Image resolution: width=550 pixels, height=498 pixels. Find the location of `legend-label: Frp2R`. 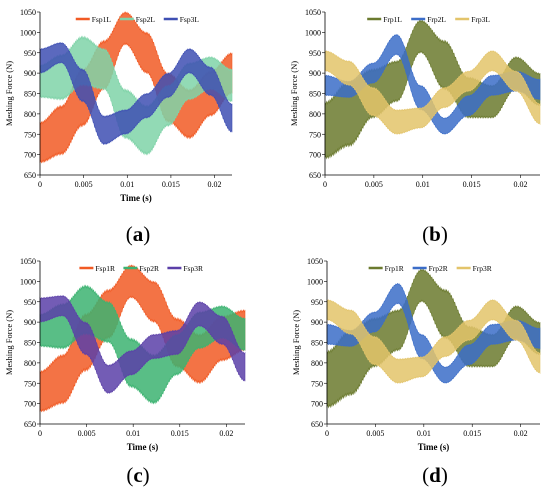

legend-label: Frp2R is located at coordinates (438, 268).